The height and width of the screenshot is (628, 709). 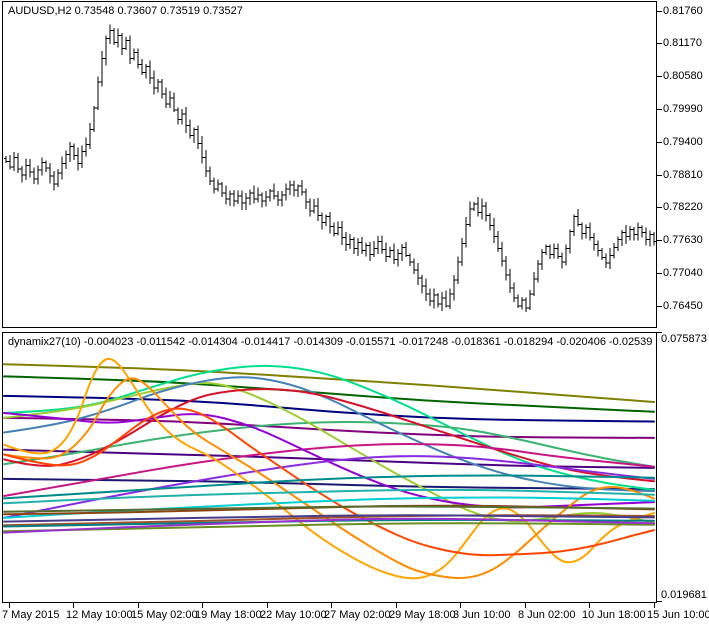 What do you see at coordinates (31, 615) in the screenshot?
I see `time-scale-label: 7 May 2015` at bounding box center [31, 615].